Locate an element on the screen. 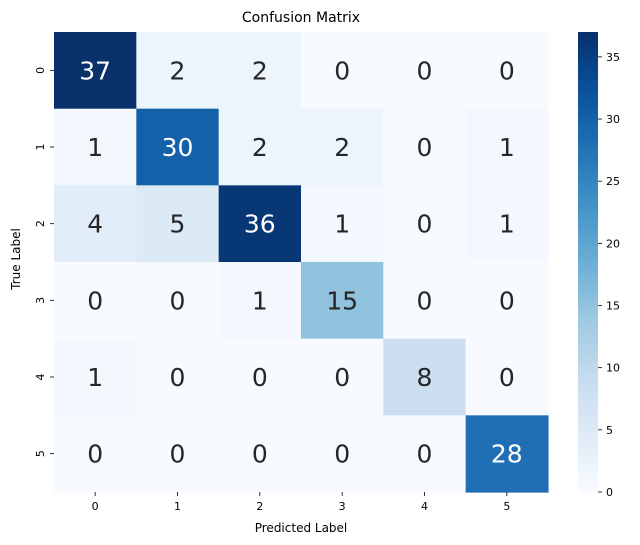  heatmap-cell-r3-c1 is located at coordinates (178, 301).